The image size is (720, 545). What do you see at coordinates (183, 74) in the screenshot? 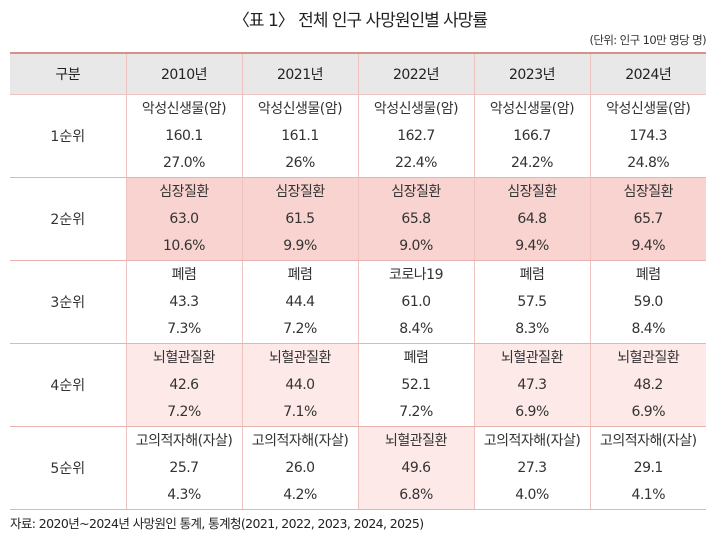
I see `header-year: 2010년` at bounding box center [183, 74].